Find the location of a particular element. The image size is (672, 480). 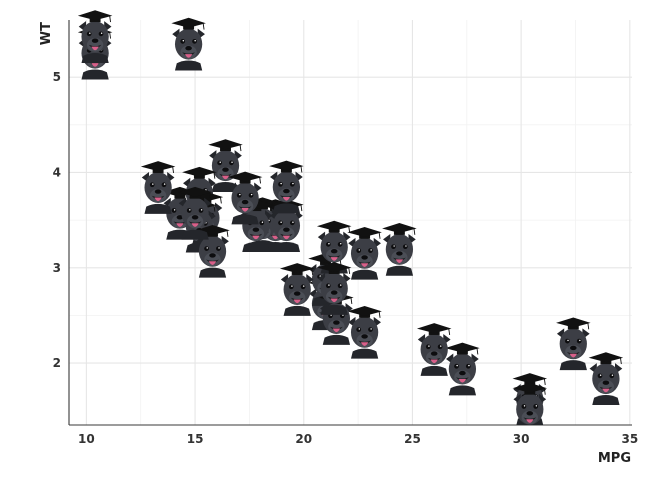

y-tick-label: 3 is located at coordinates (57, 268).